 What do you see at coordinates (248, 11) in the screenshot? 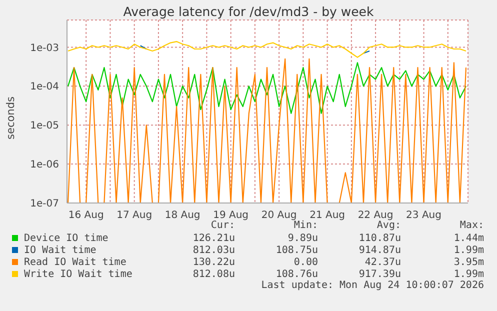
I see `chart-title: Average latency for /dev/md3 - by week` at bounding box center [248, 11].